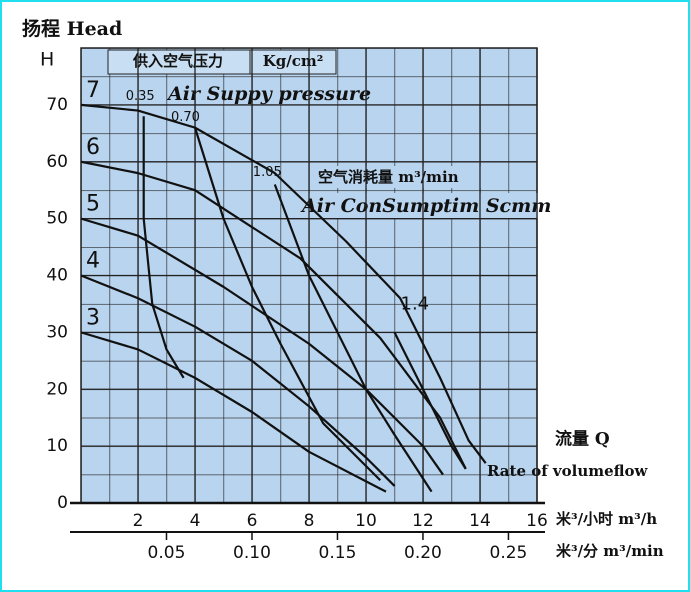 This screenshot has width=690, height=592. Describe the element at coordinates (62, 503) in the screenshot. I see `y-tick-label: 0` at that location.